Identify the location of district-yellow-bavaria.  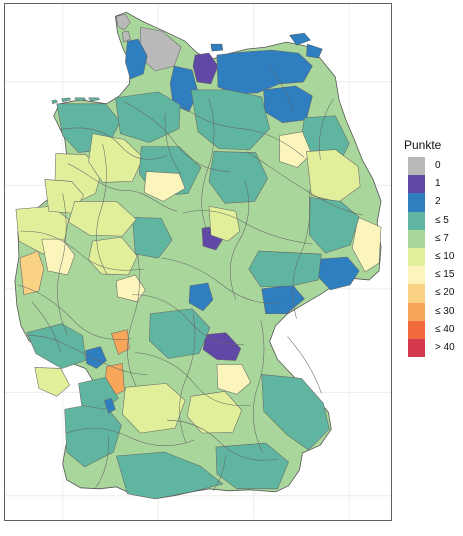
(214, 412).